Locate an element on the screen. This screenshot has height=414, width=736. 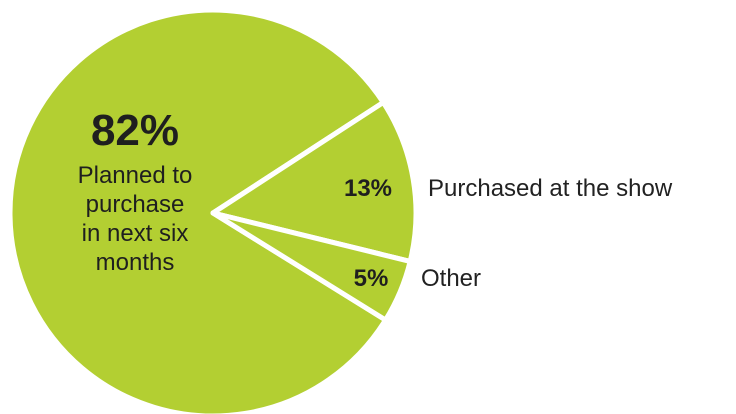
slice-label-planned-line-2: purchase is located at coordinates (135, 204).